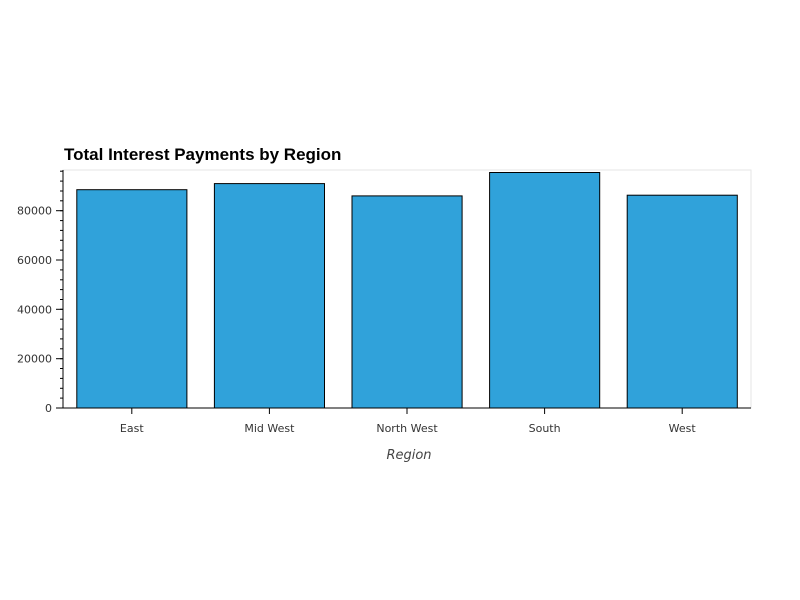  I want to click on bar-south, so click(545, 290).